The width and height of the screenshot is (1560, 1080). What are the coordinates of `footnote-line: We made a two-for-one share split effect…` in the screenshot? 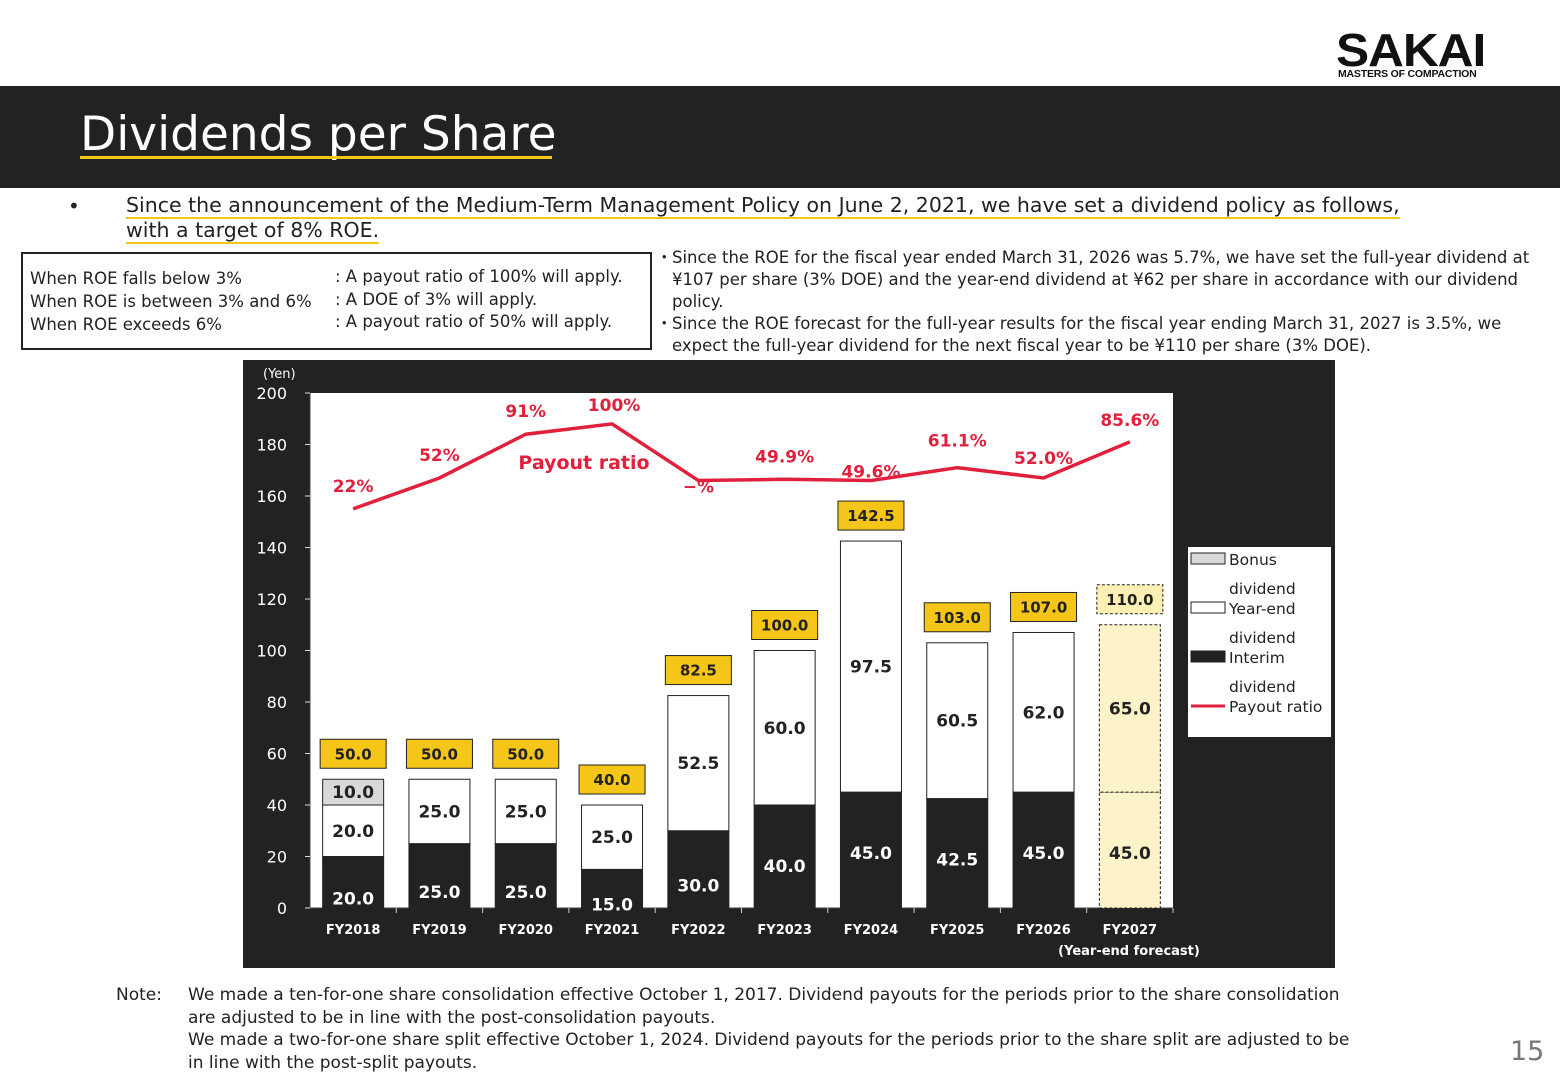 It's located at (769, 1040).